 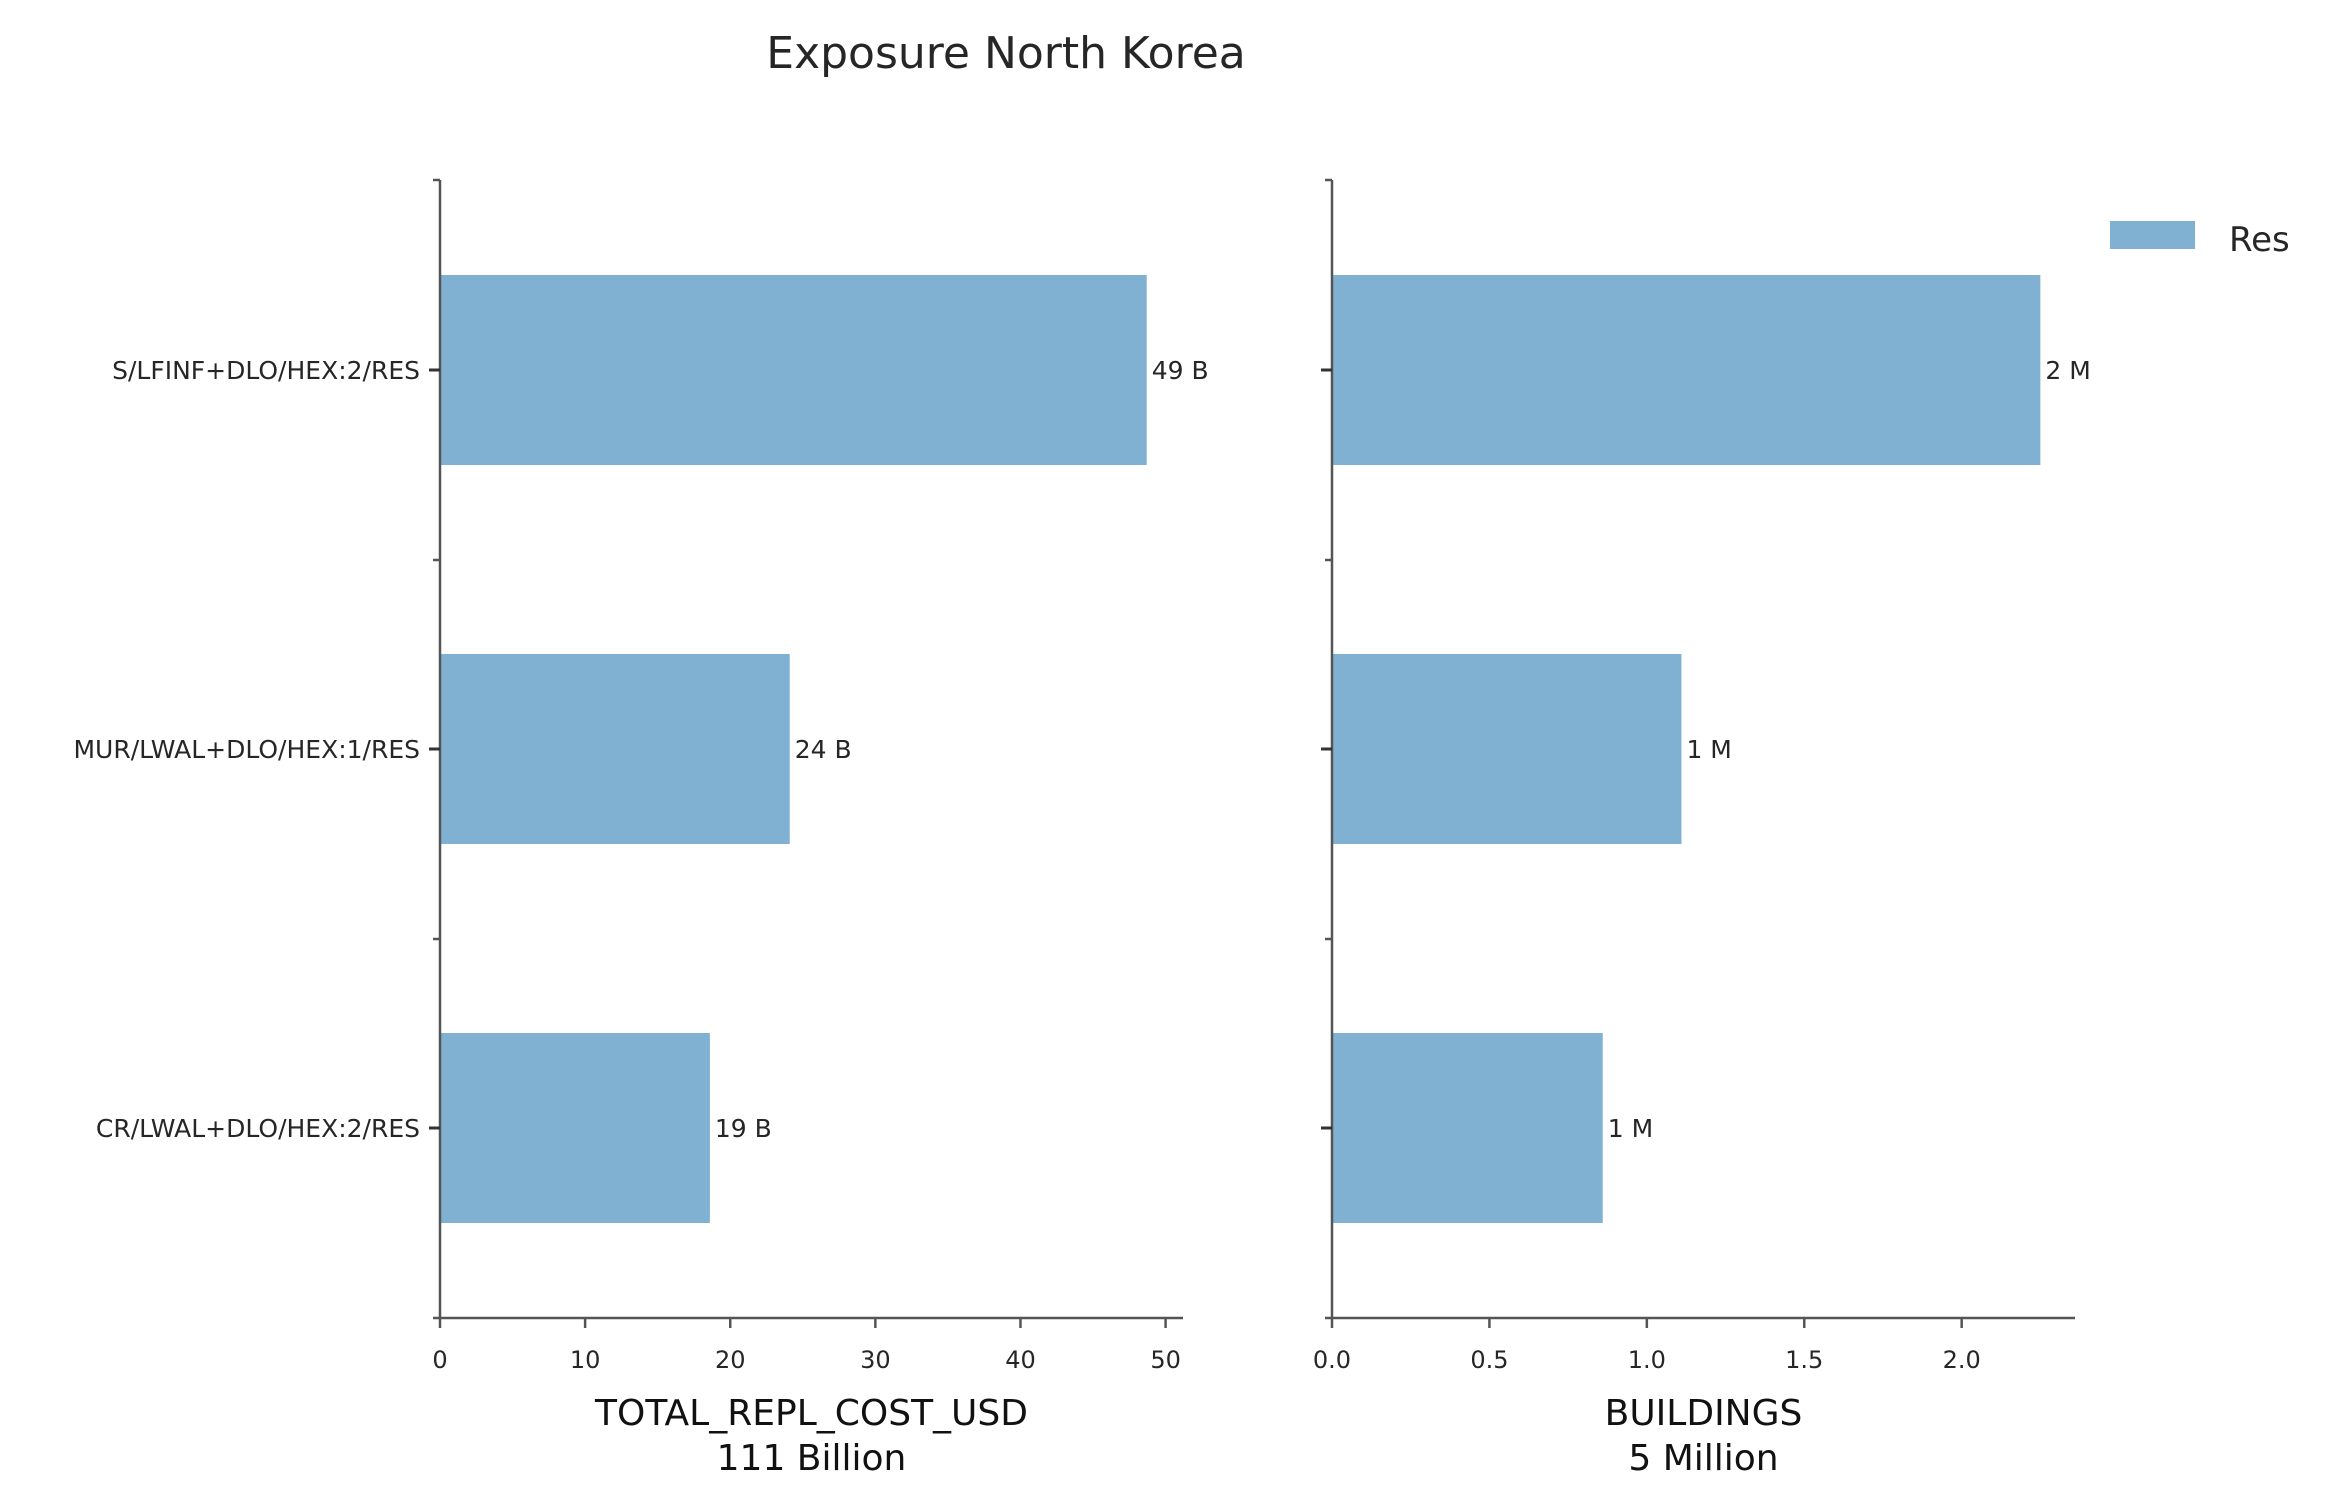 What do you see at coordinates (823, 749) in the screenshot?
I see `data-label-1-2: 24 B` at bounding box center [823, 749].